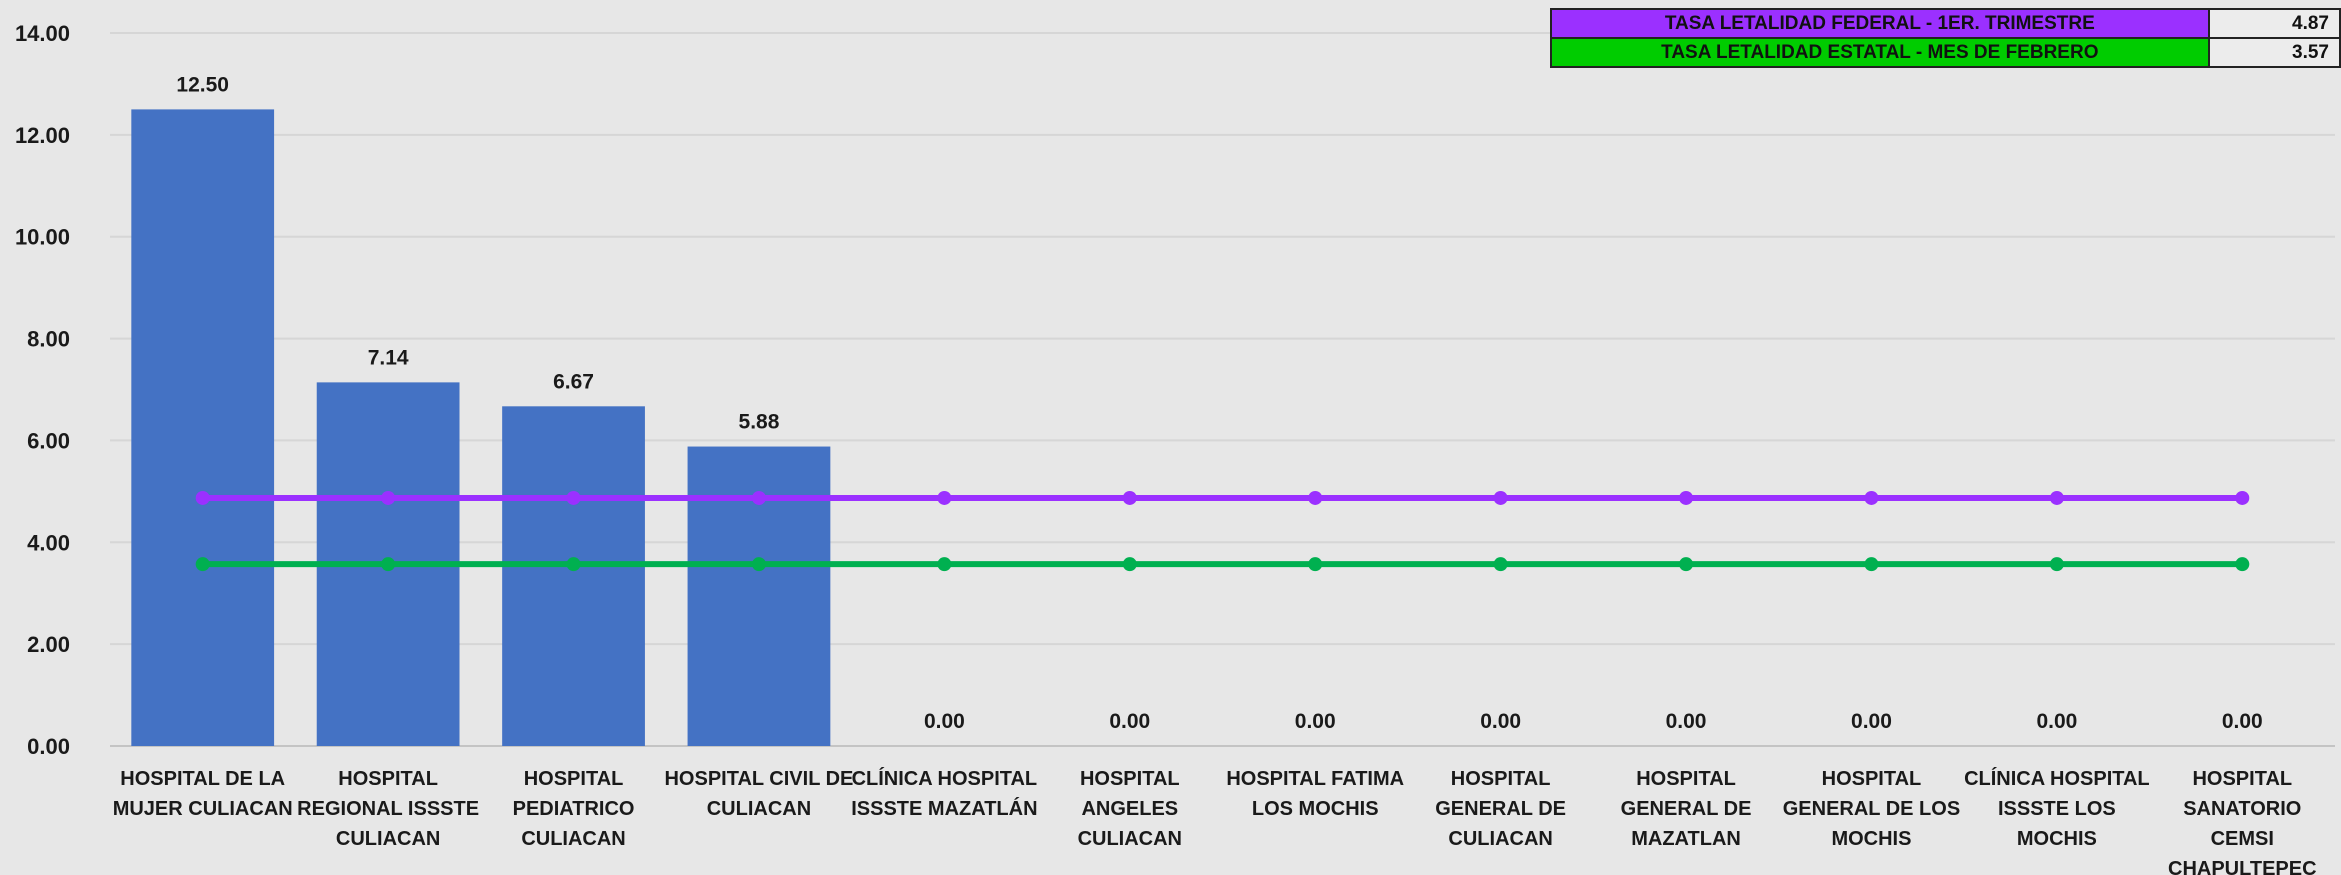  What do you see at coordinates (42, 33) in the screenshot?
I see `y-tick-label: 14.00` at bounding box center [42, 33].